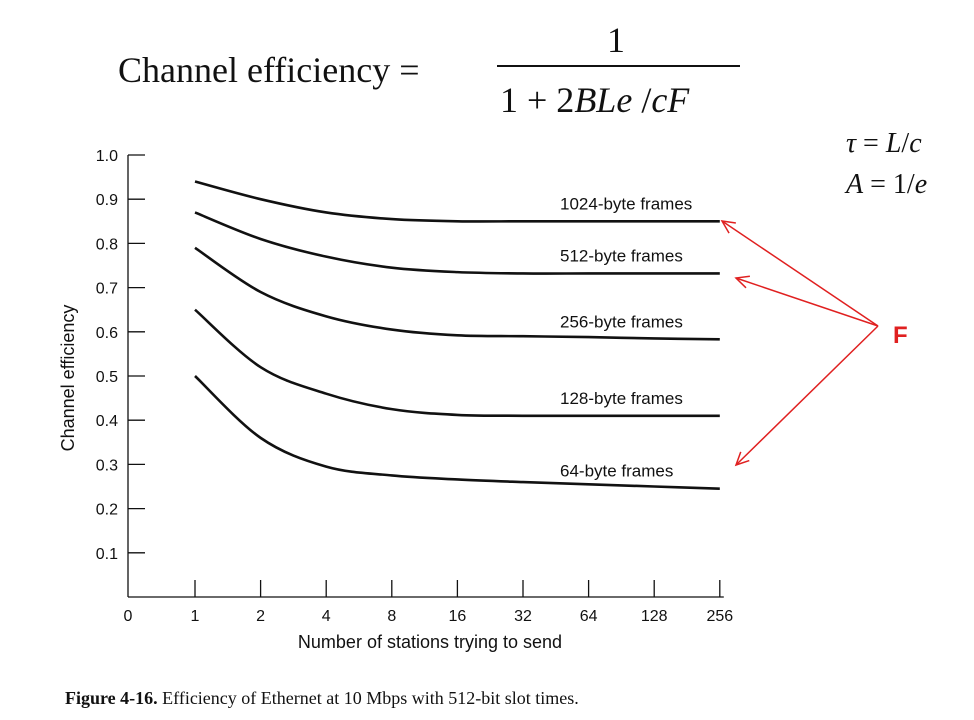 This screenshot has width=974, height=720. What do you see at coordinates (621, 321) in the screenshot?
I see `series-label-3: 256-byte frames` at bounding box center [621, 321].